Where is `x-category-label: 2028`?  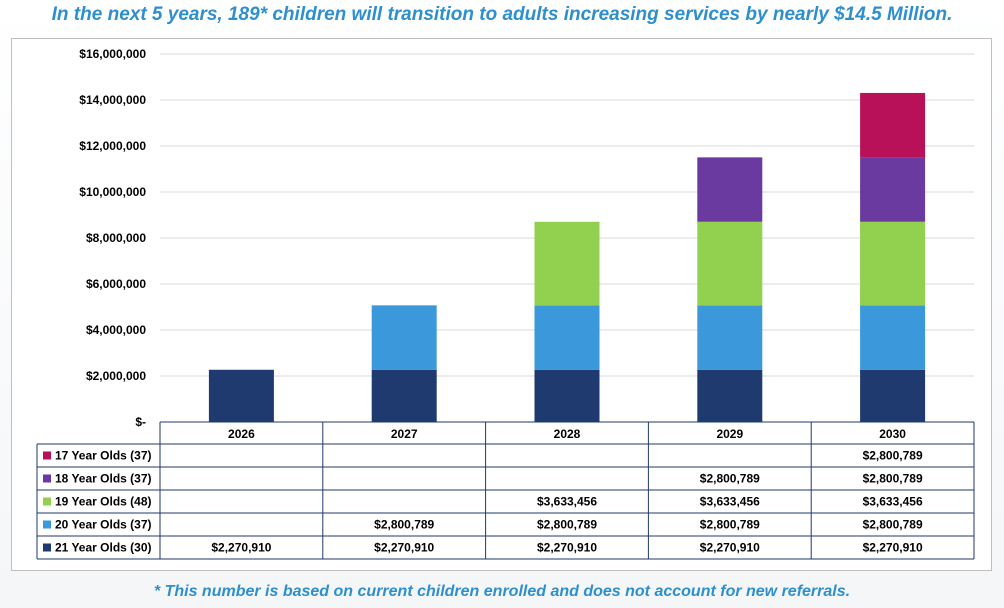 x-category-label: 2028 is located at coordinates (567, 434).